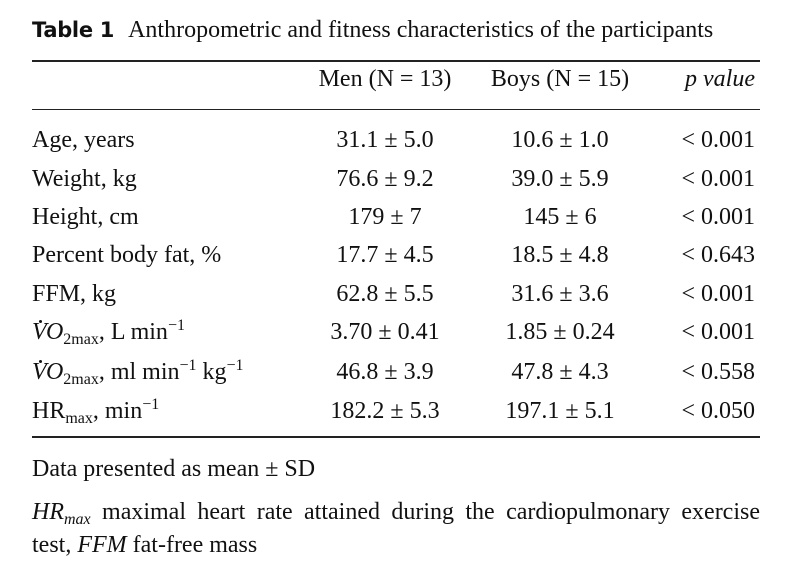 The image size is (800, 580). Describe the element at coordinates (84, 179) in the screenshot. I see `row-label-weight: Weight, kg` at that location.